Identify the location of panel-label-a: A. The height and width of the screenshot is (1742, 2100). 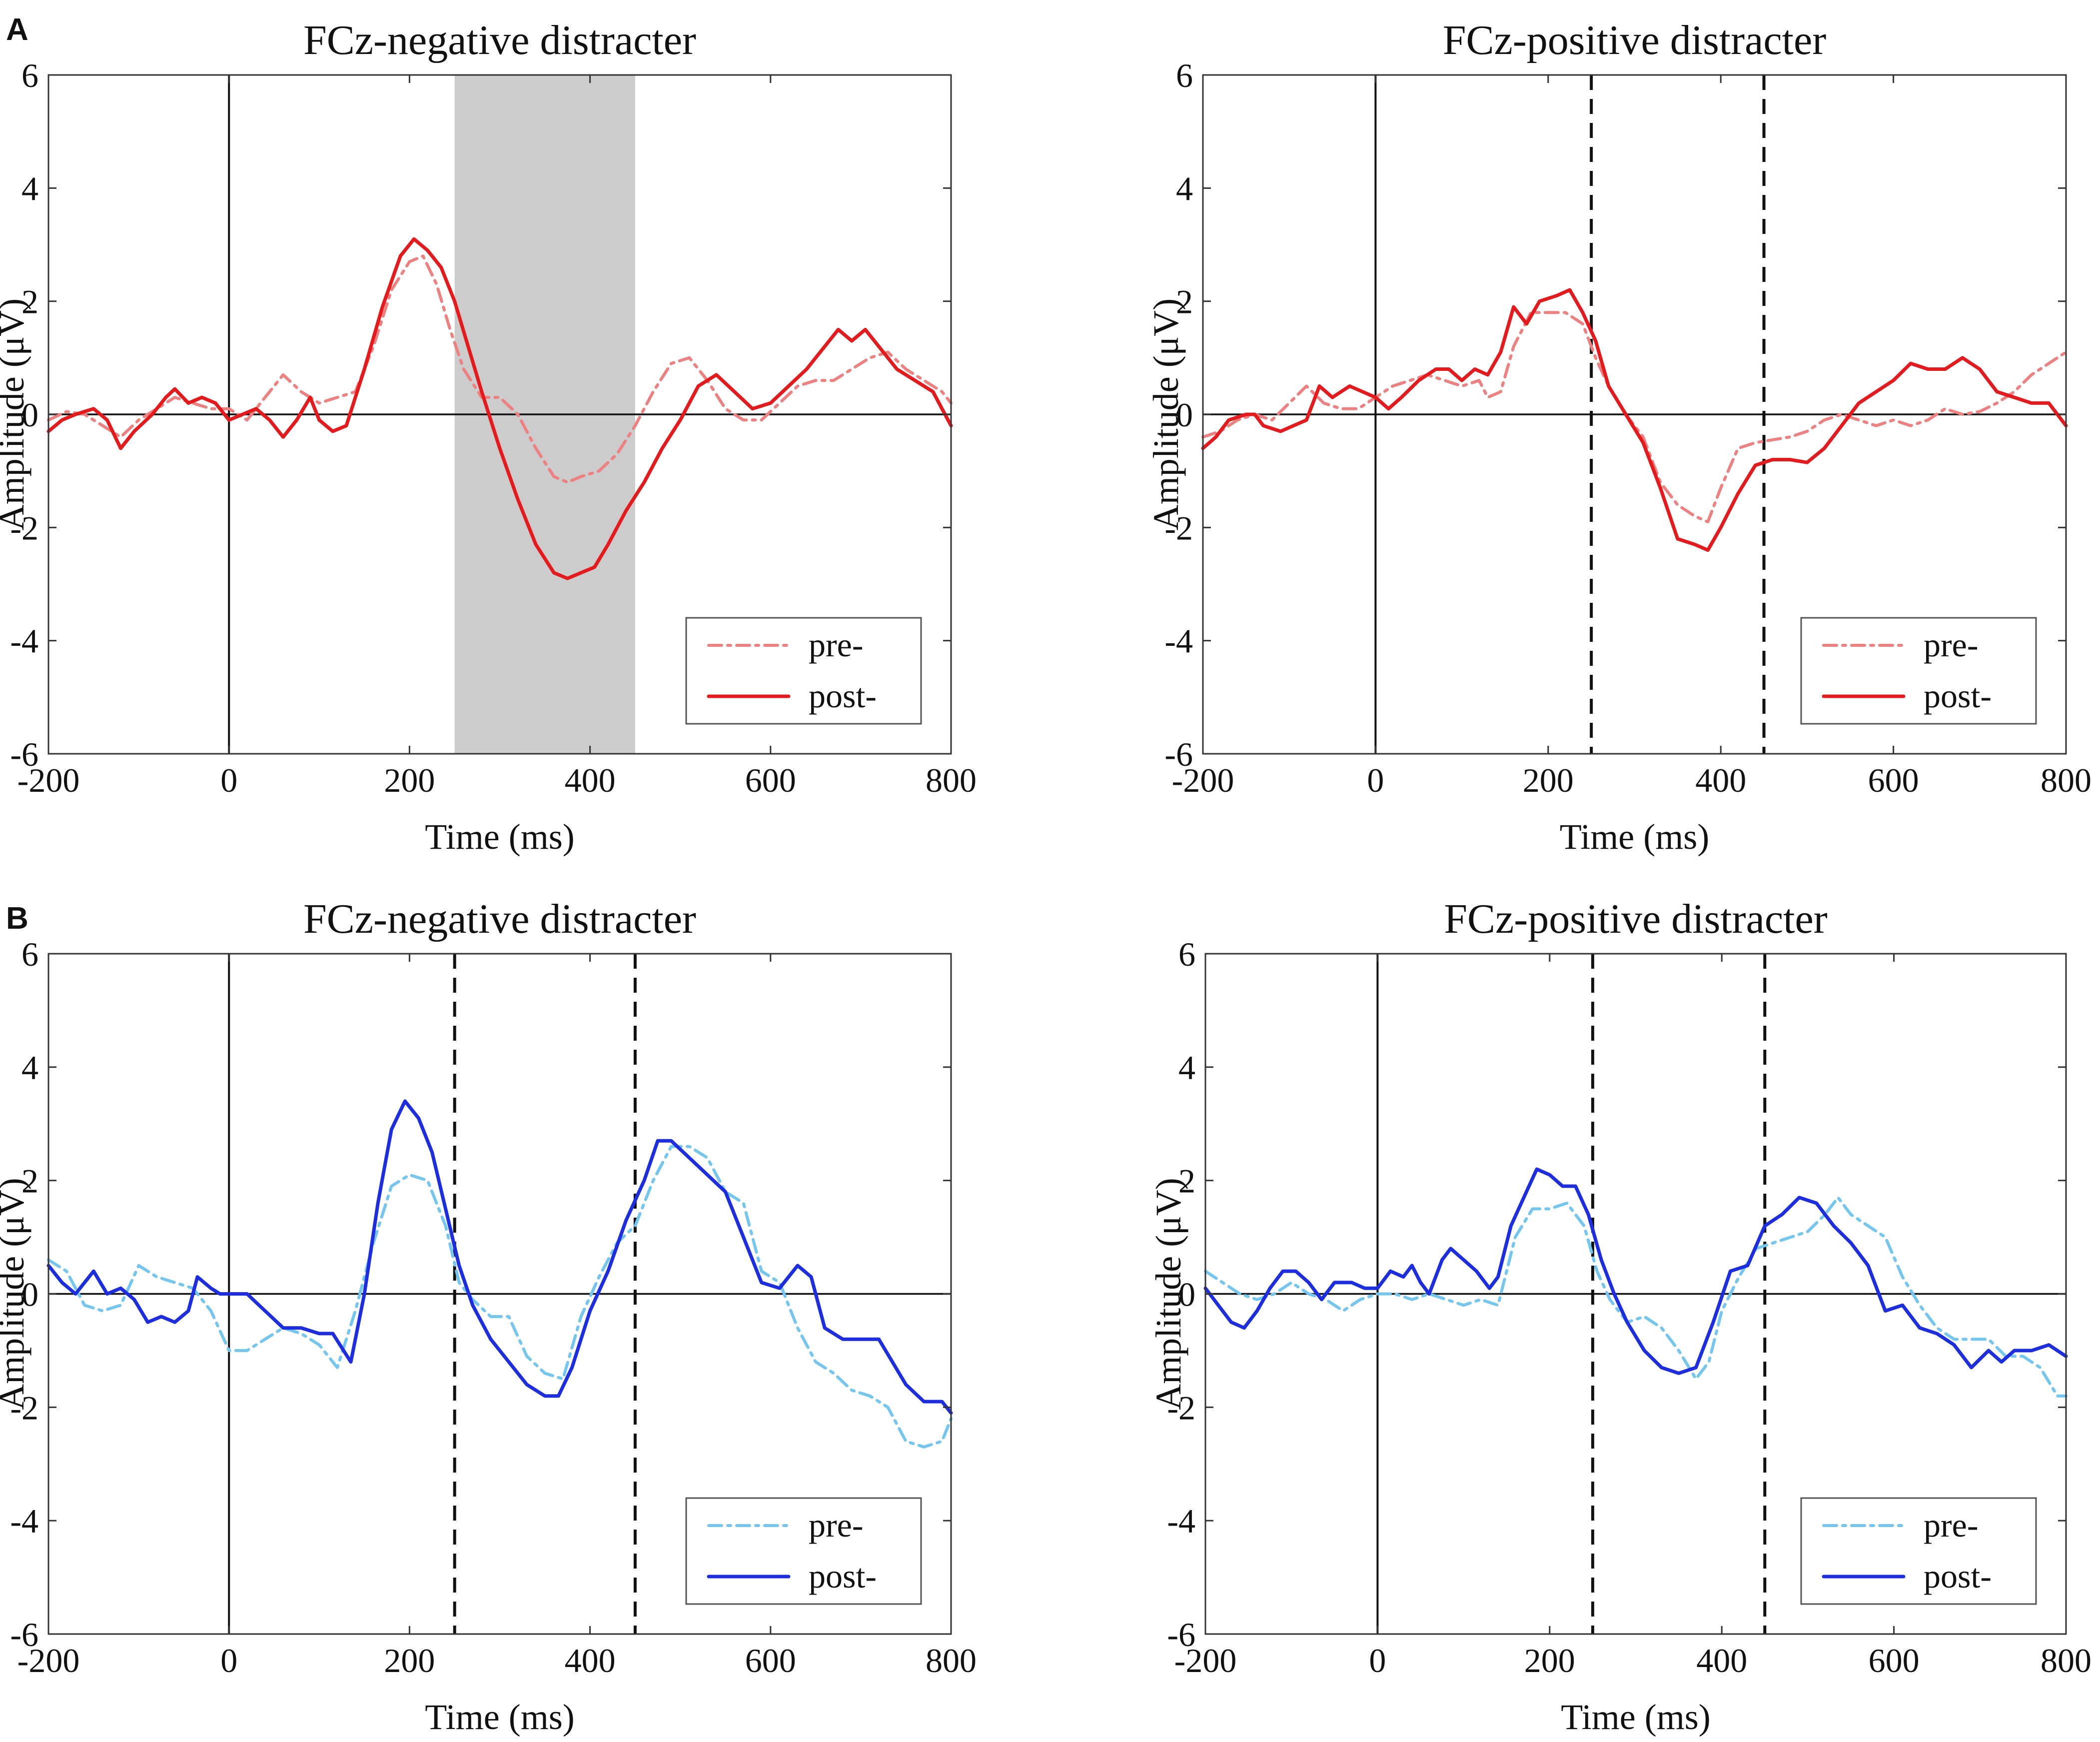
(17, 29).